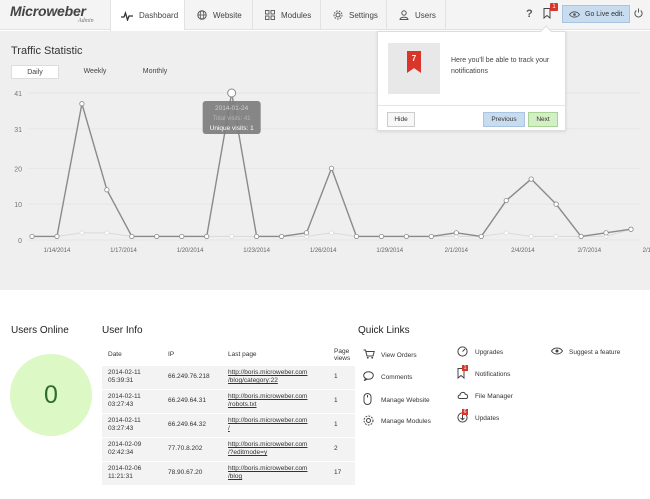 Image resolution: width=650 pixels, height=499 pixels. I want to click on y-tick-label: 41, so click(18, 94).